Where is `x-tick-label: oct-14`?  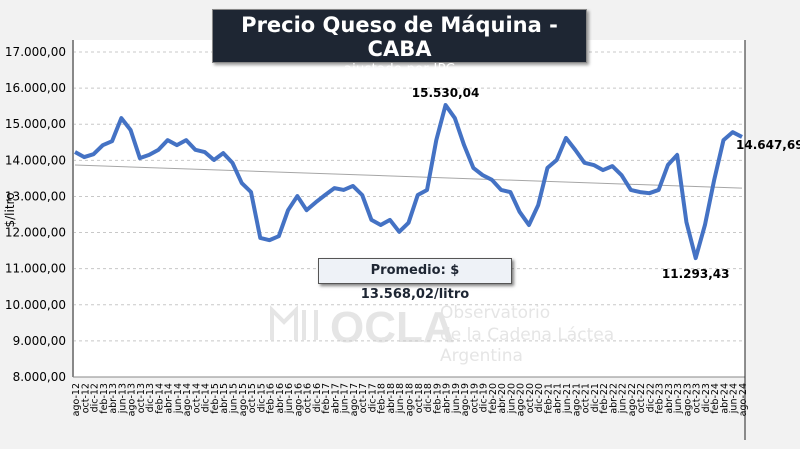
x-tick-label: oct-14 is located at coordinates (196, 398).